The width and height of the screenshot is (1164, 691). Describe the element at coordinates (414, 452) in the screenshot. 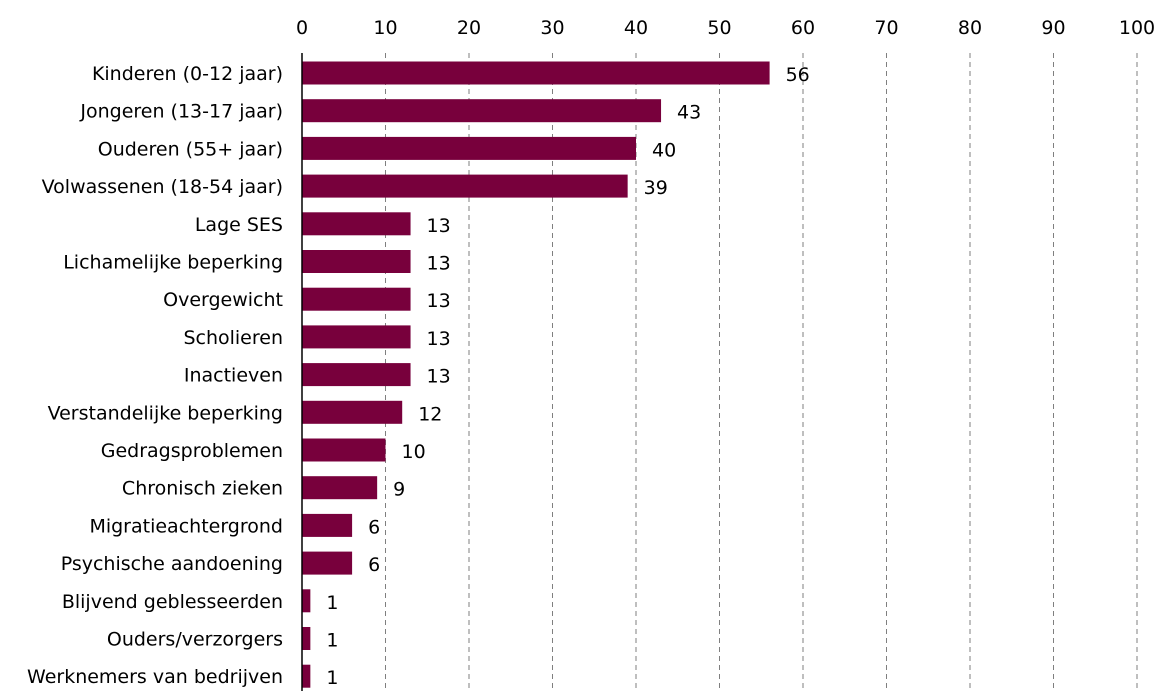

I see `data-label-10: 10` at that location.